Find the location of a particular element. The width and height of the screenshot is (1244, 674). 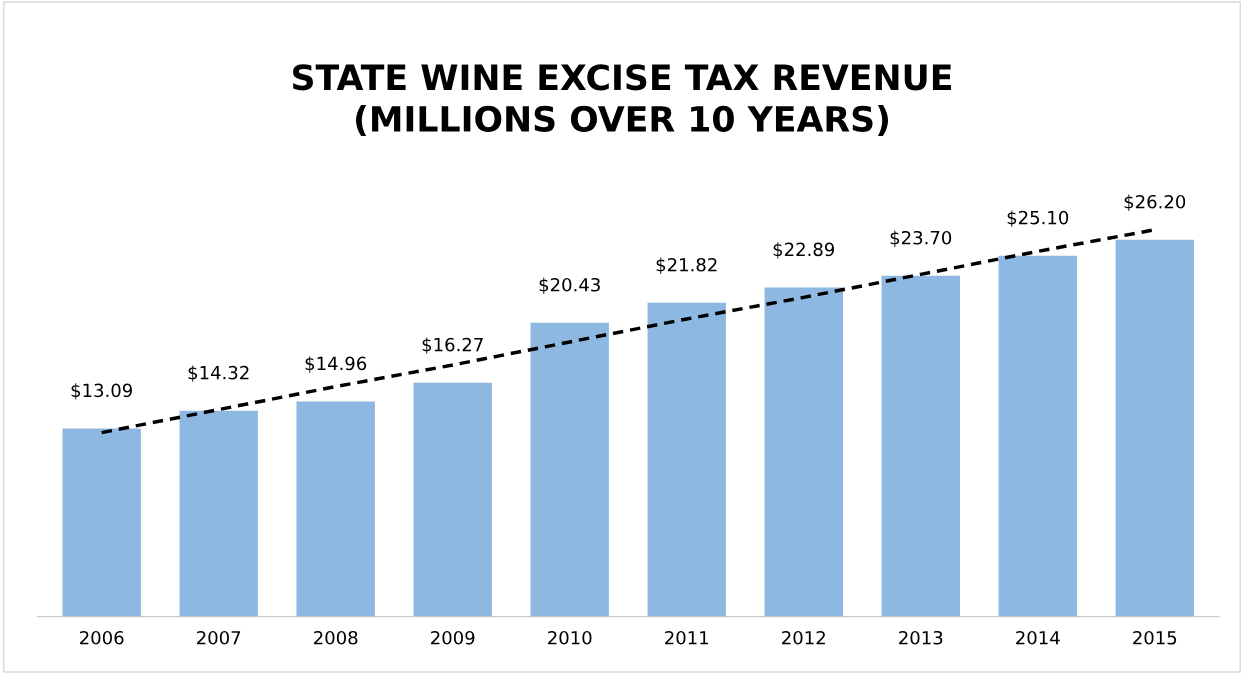

x-tick-label: 2013 is located at coordinates (921, 637).